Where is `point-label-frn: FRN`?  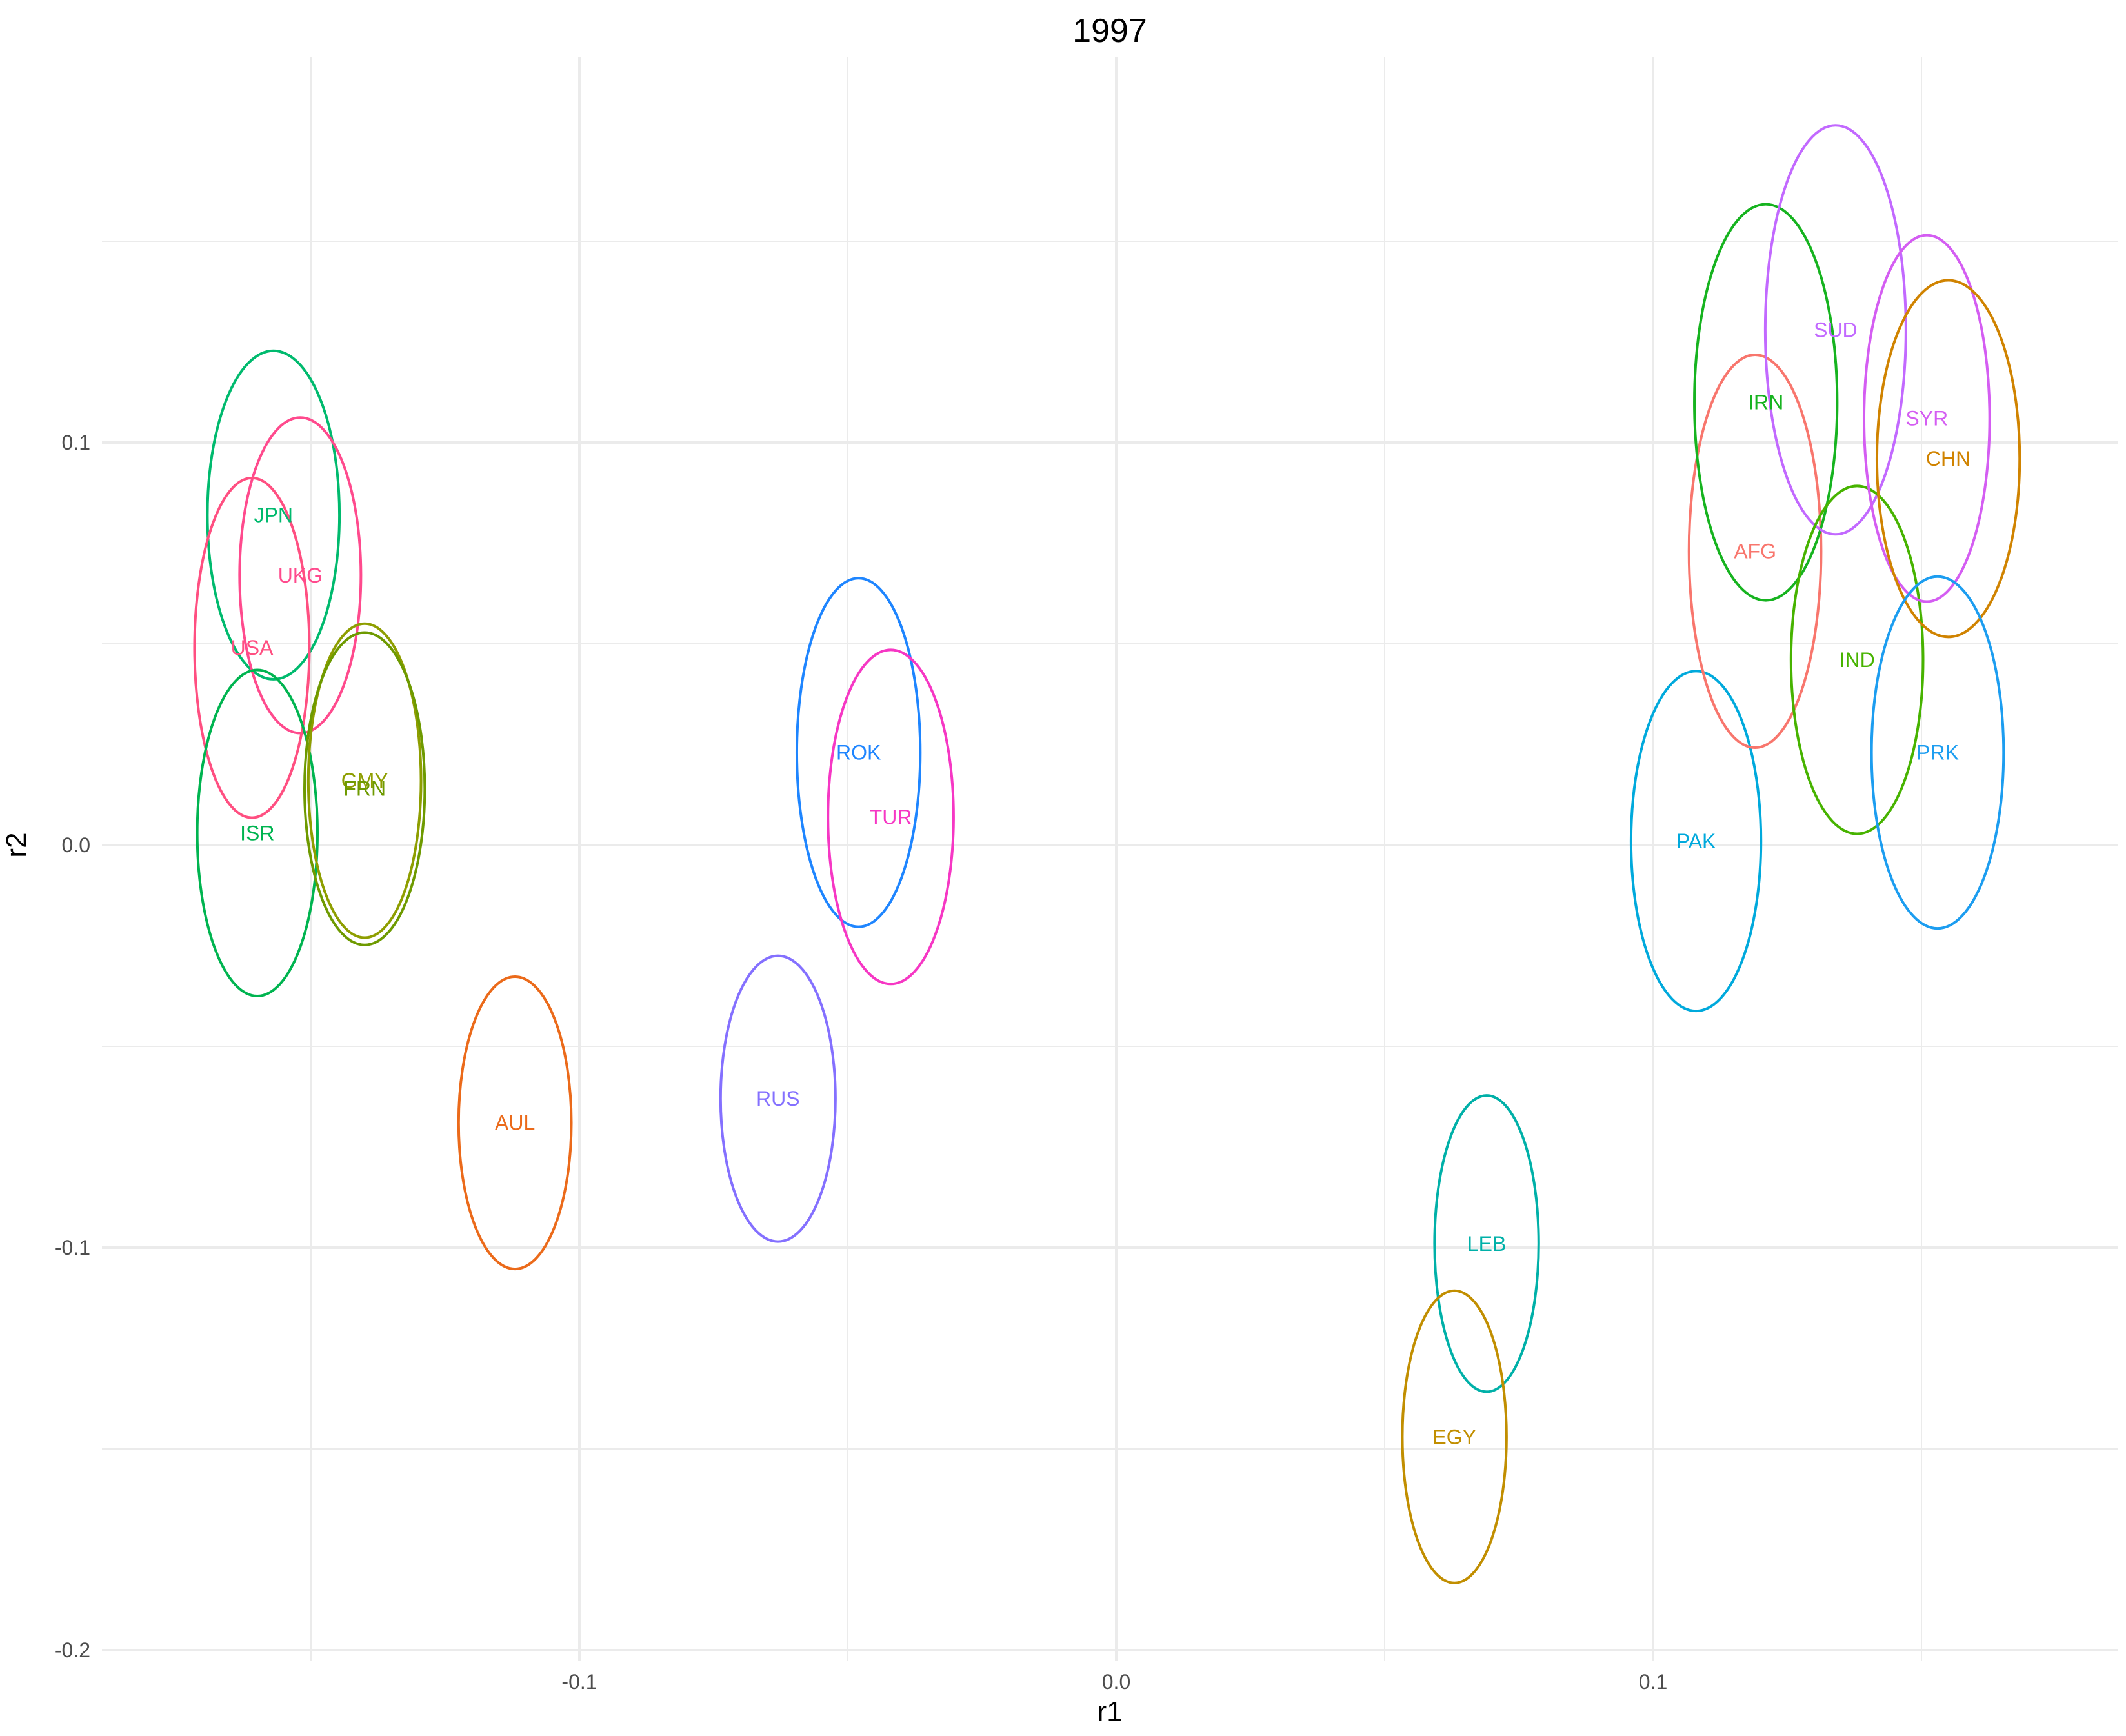
point-label-frn: FRN is located at coordinates (364, 789).